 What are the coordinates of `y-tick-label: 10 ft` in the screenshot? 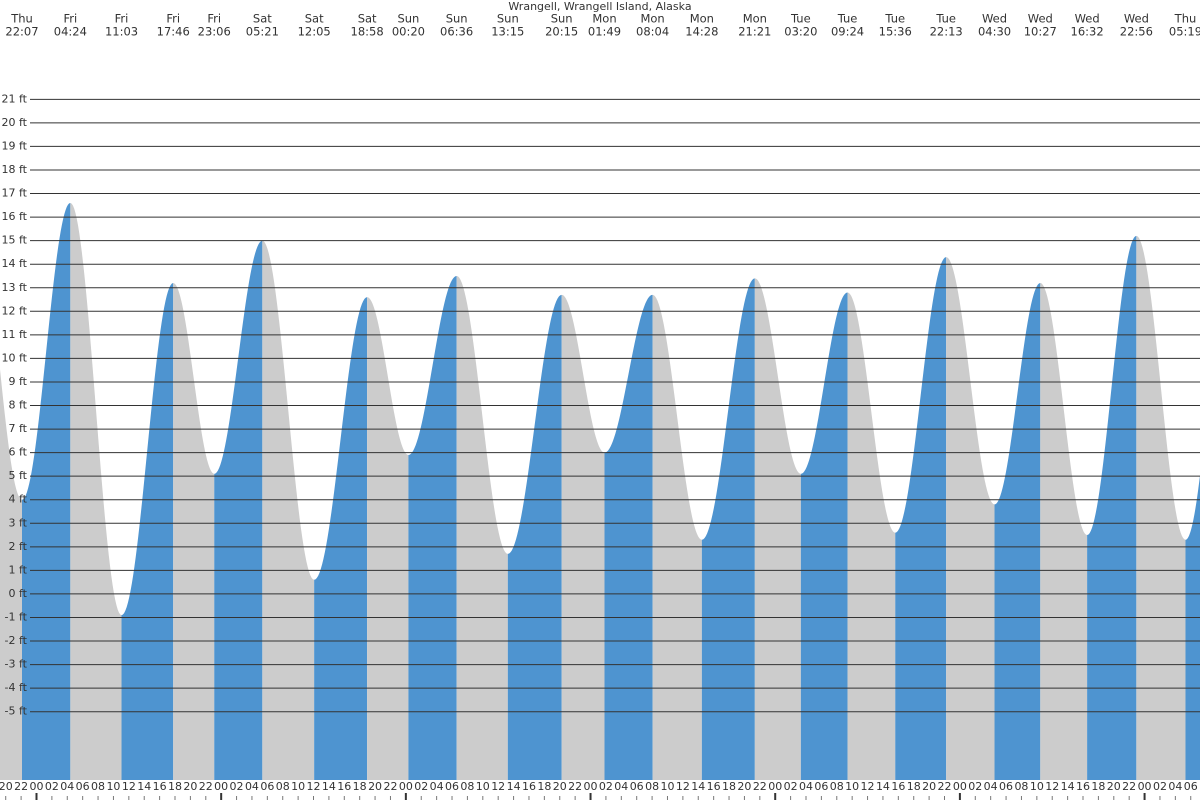 It's located at (15, 357).